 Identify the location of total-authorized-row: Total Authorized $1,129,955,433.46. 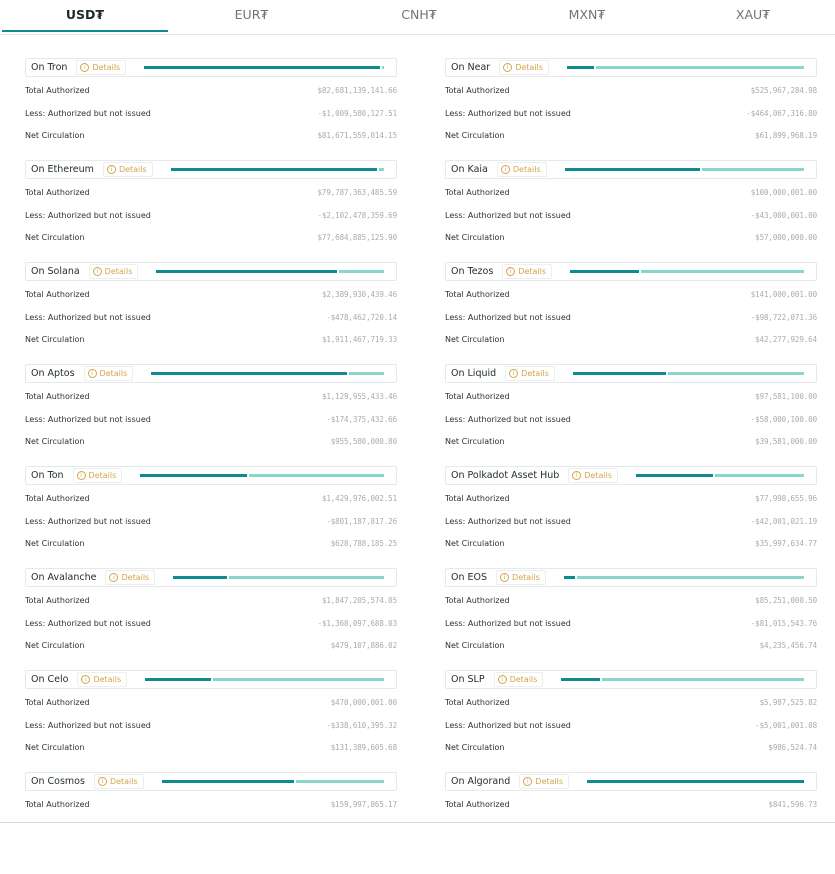
(211, 398).